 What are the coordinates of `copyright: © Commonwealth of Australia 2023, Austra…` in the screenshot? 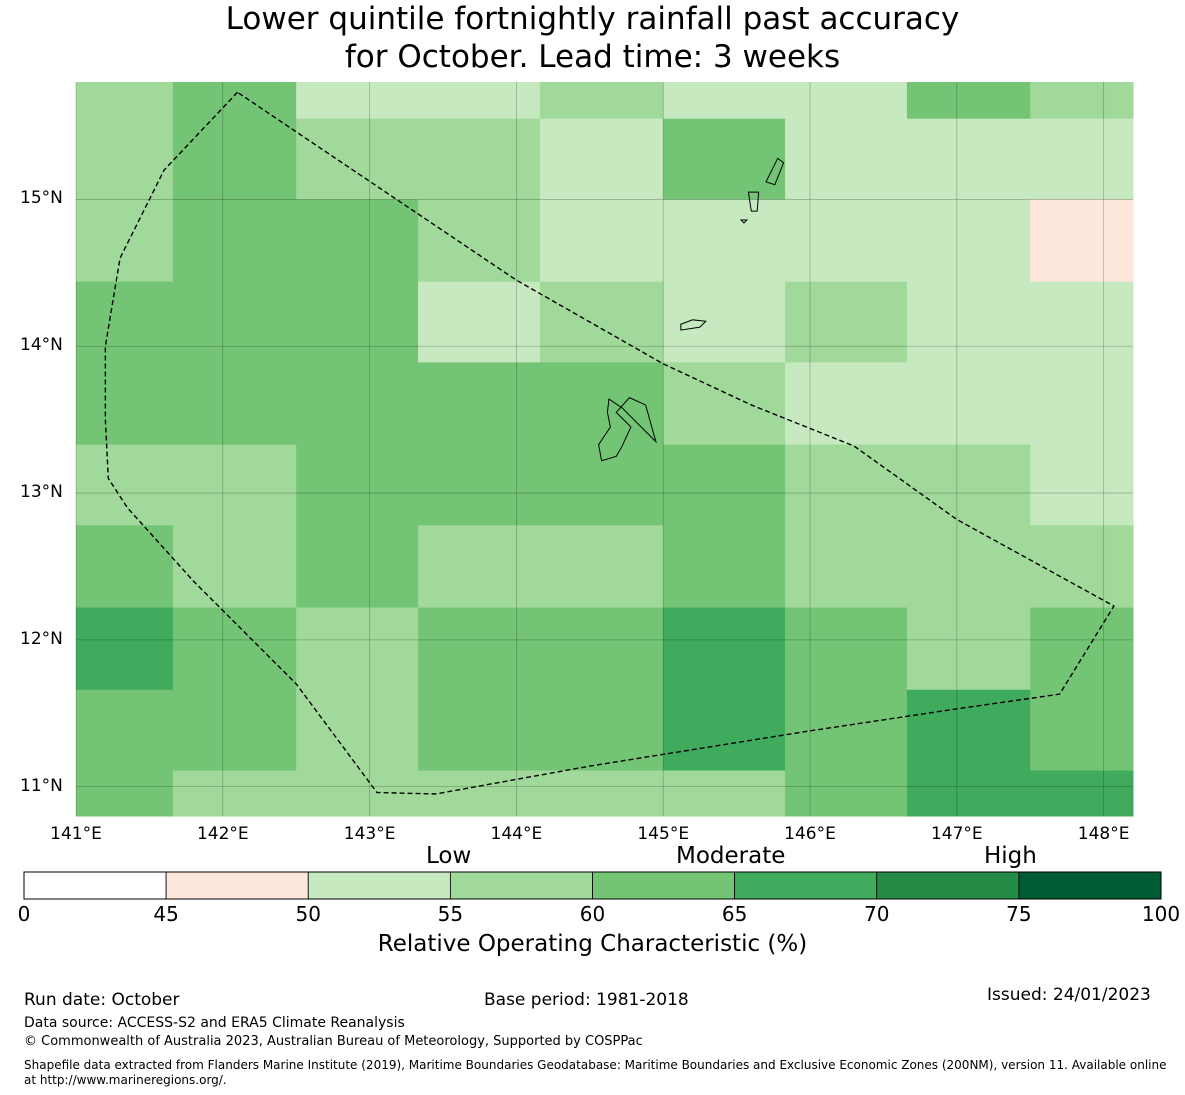 It's located at (333, 1041).